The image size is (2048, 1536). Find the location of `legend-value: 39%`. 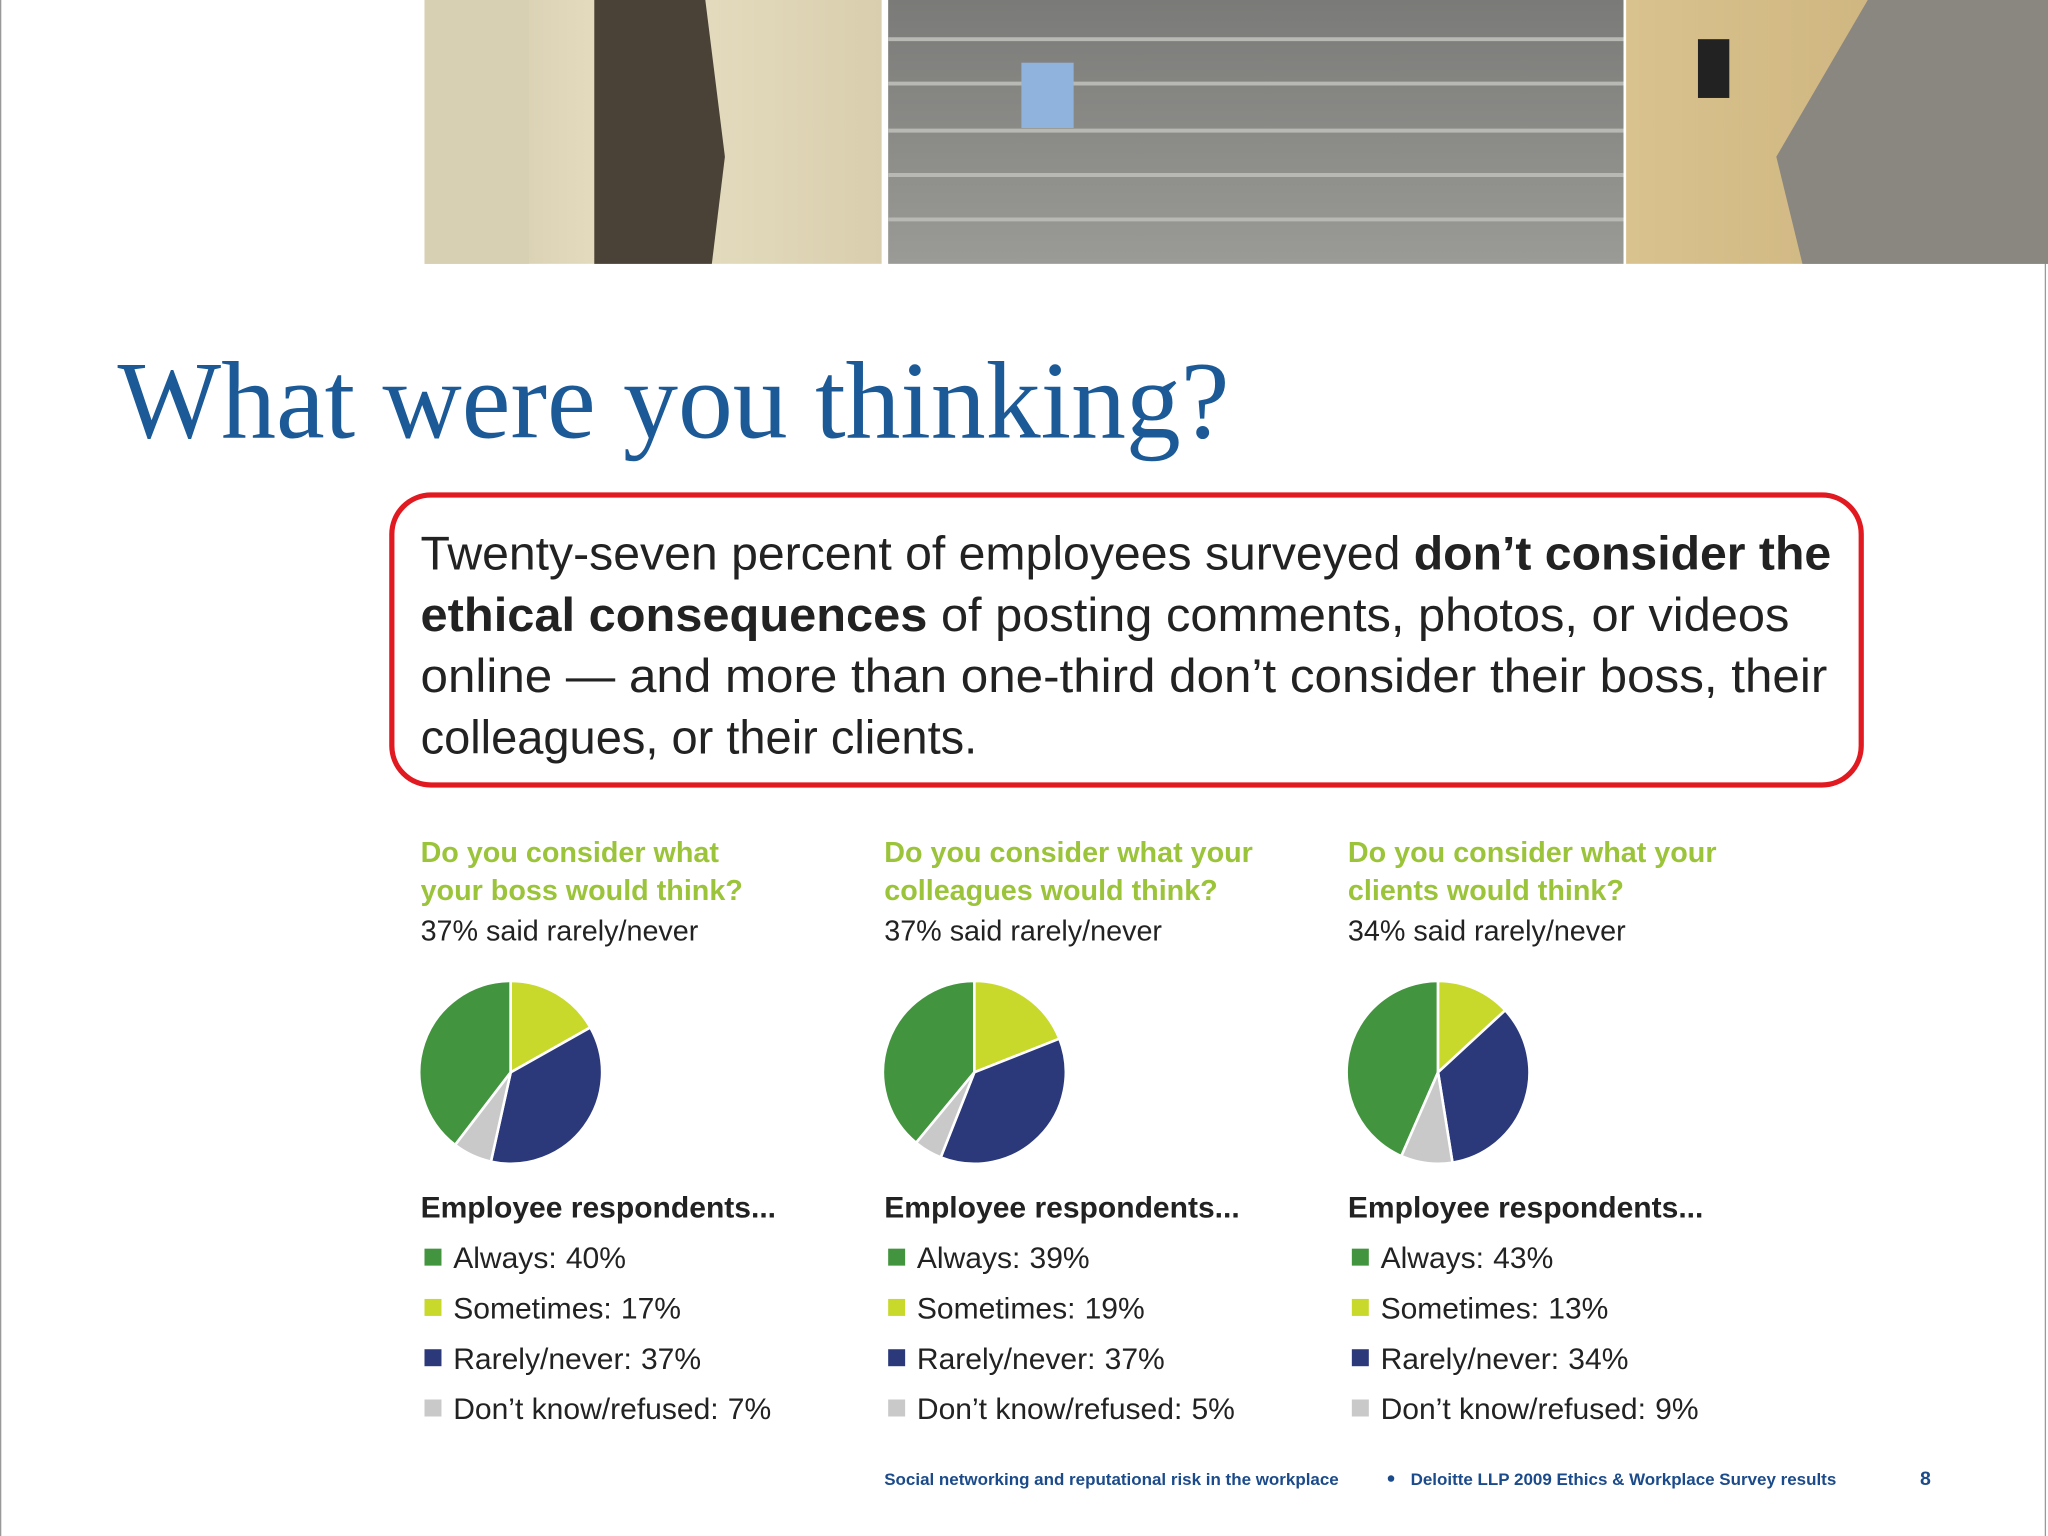

legend-value: 39% is located at coordinates (1060, 1258).